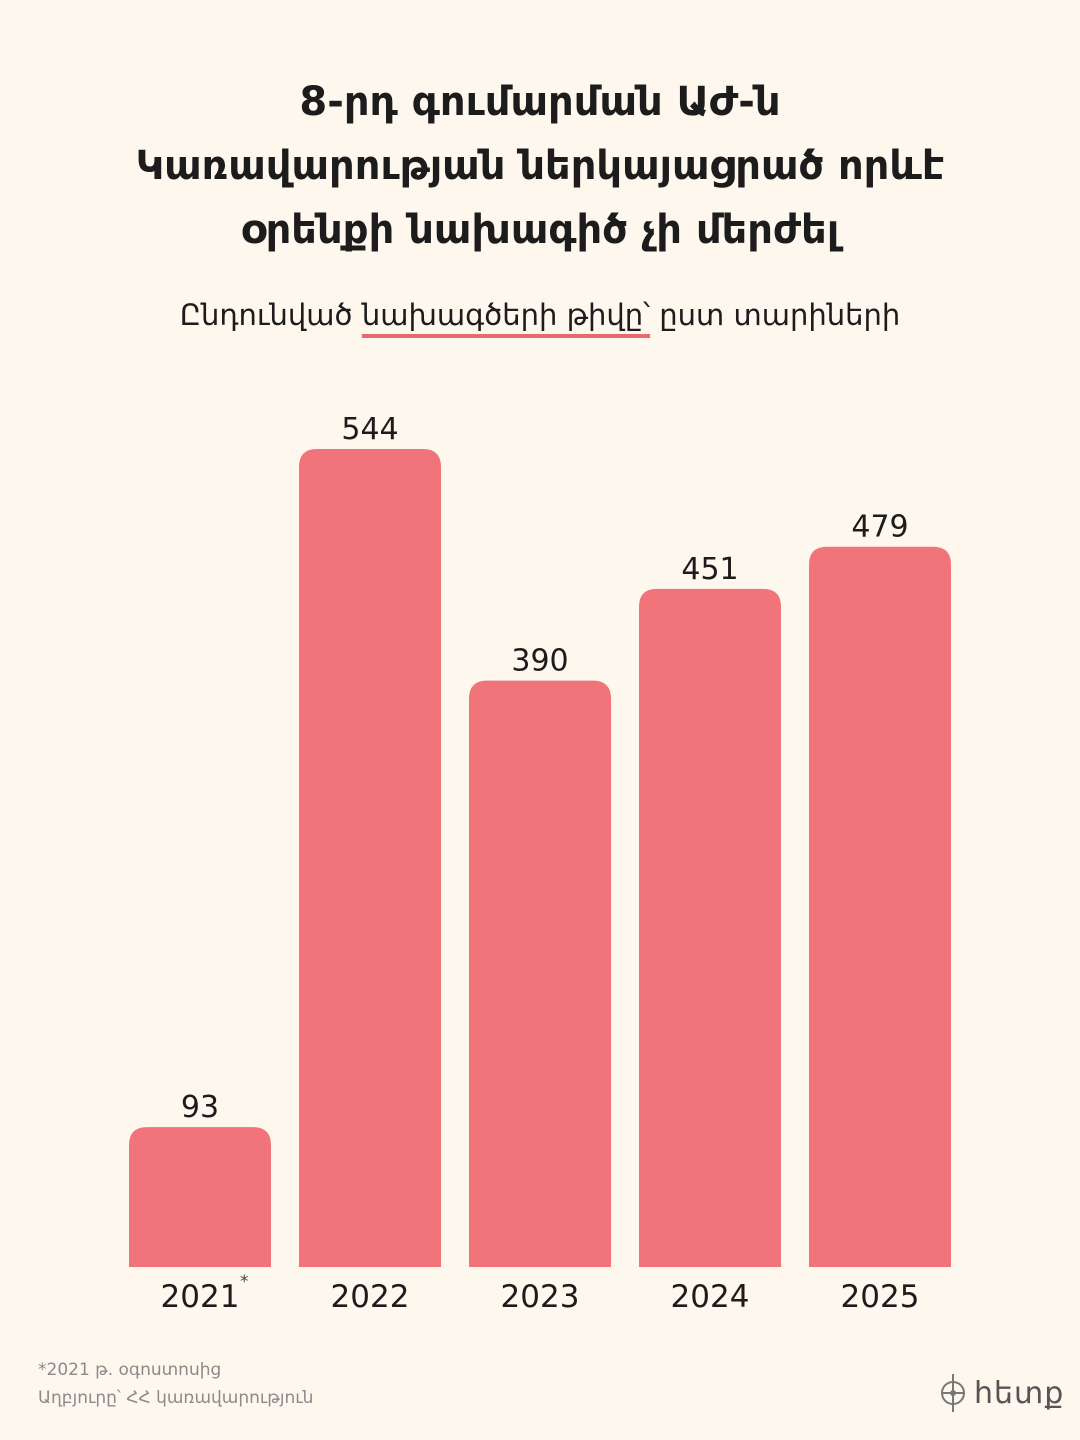  I want to click on data-label-2025: 479, so click(879, 527).